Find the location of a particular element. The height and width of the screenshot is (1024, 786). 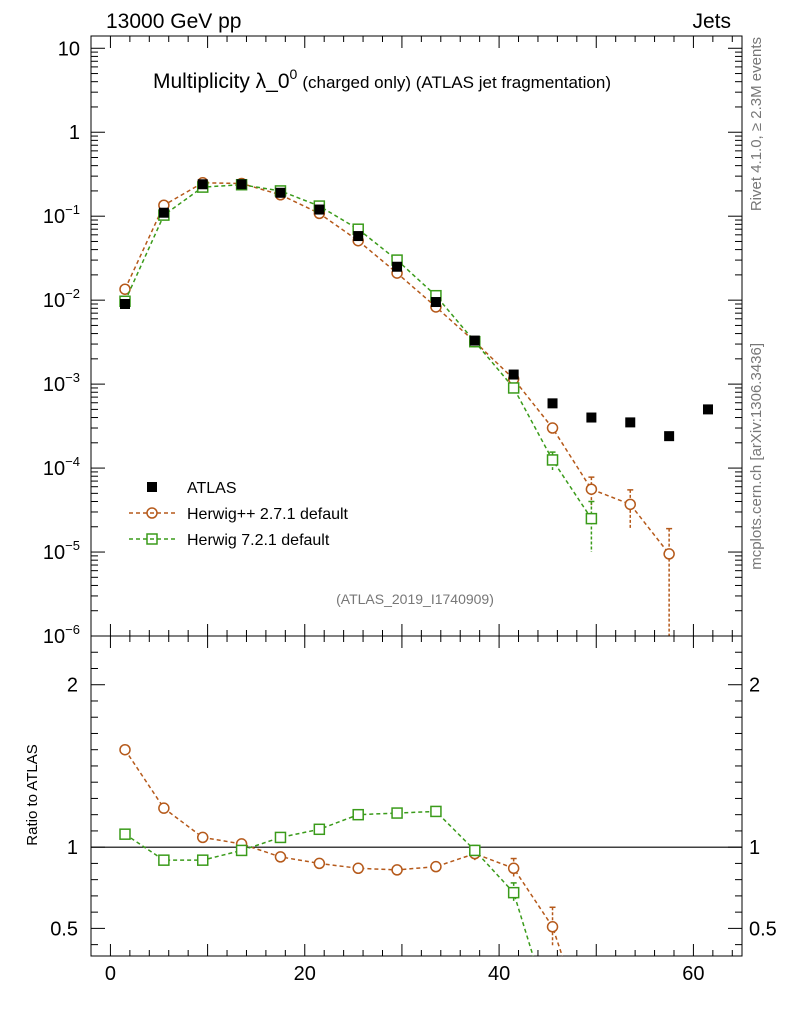

main-ytick-label: 10⁻³ is located at coordinates (61, 383).